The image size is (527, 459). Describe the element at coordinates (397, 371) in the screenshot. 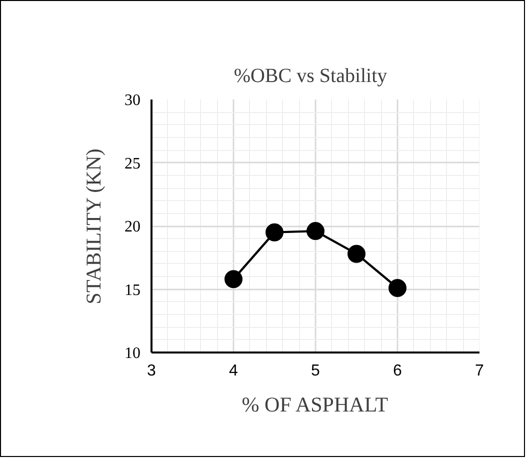

I see `x-tick-label: 6` at that location.